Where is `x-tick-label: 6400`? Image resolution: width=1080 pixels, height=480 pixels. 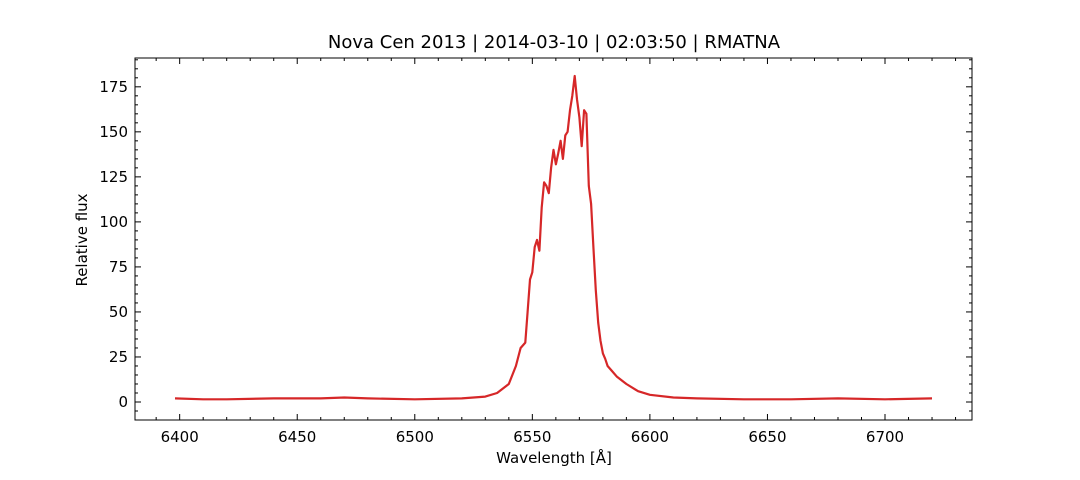 x-tick-label: 6400 is located at coordinates (180, 437).